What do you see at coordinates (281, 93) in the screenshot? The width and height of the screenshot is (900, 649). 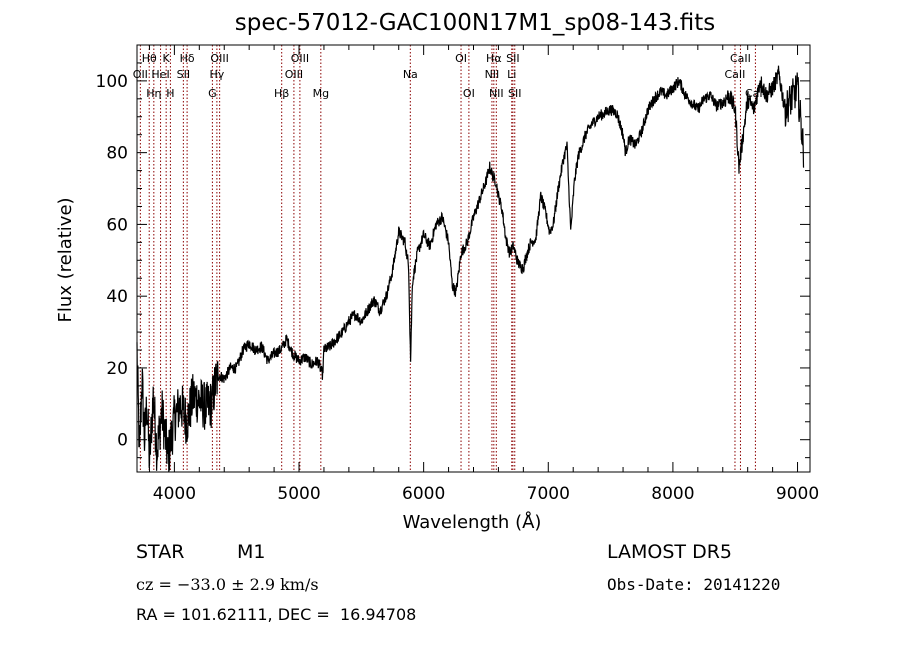 I see `spectral-line-label: Hβ` at bounding box center [281, 93].